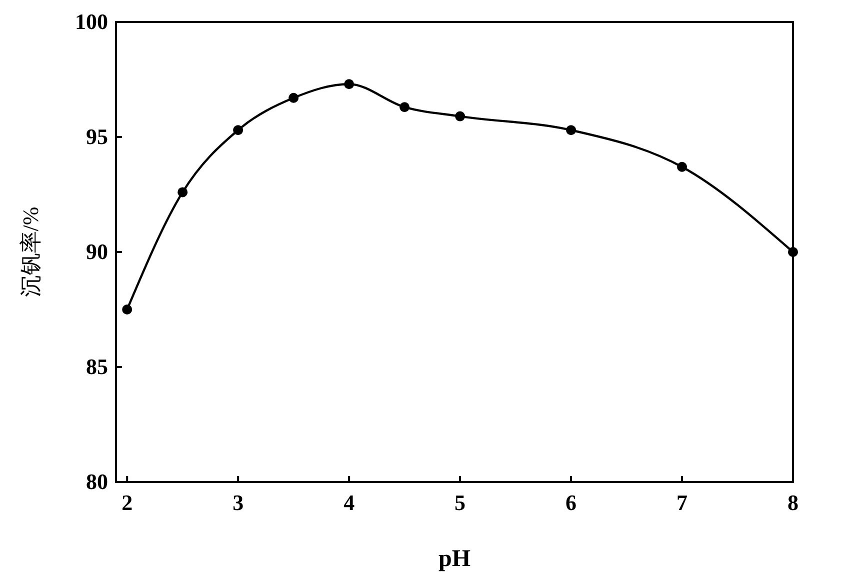  What do you see at coordinates (571, 502) in the screenshot?
I see `x-tick-label: 6` at bounding box center [571, 502].